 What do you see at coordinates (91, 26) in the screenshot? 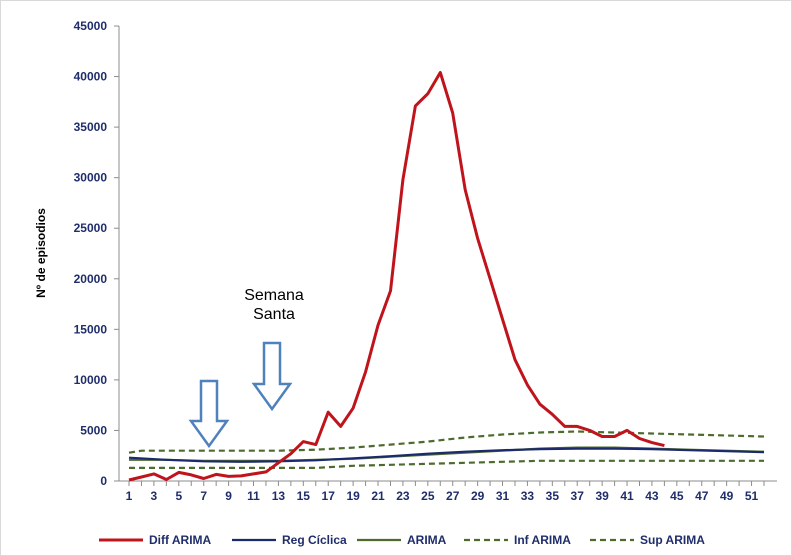
I see `y-tick-label: 45000` at bounding box center [91, 26].